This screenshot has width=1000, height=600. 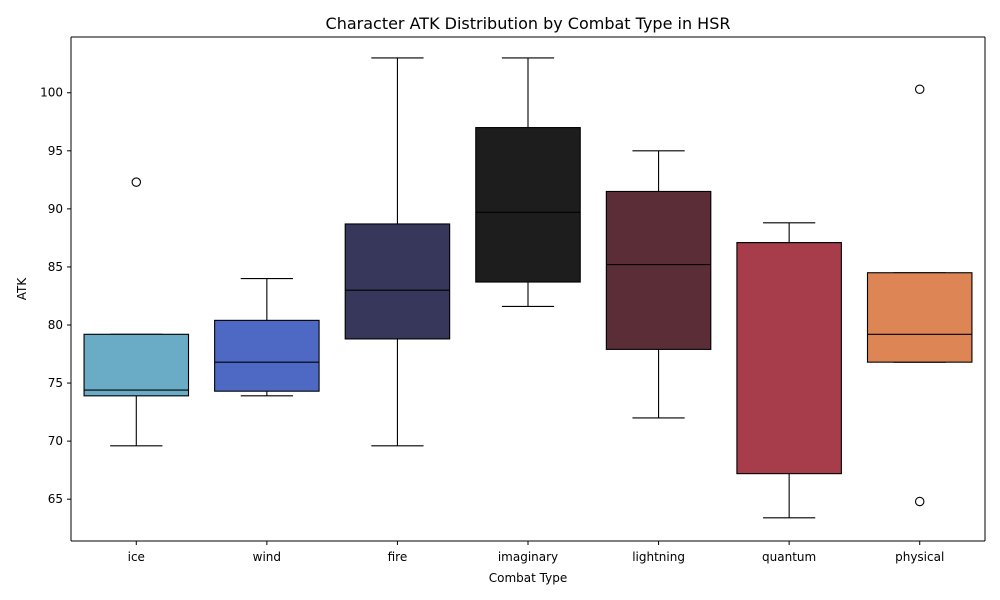 What do you see at coordinates (55, 499) in the screenshot?
I see `y-tick-label-65: 65` at bounding box center [55, 499].